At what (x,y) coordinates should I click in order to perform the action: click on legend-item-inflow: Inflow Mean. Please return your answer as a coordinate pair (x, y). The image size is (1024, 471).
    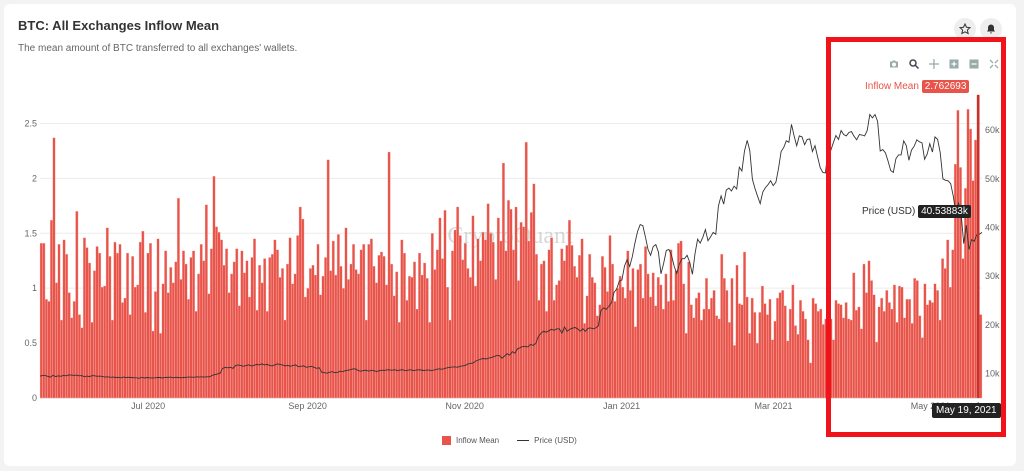
    Looking at the image, I should click on (470, 440).